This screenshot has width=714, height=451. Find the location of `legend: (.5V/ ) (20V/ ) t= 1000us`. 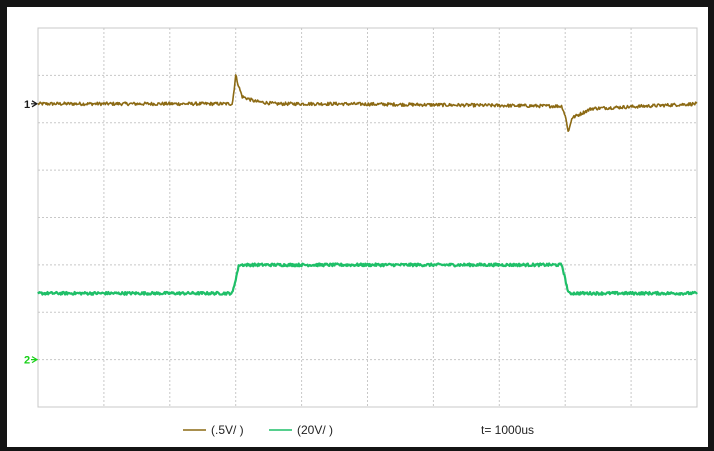

legend: (.5V/ ) (20V/ ) t= 1000us is located at coordinates (358, 430).